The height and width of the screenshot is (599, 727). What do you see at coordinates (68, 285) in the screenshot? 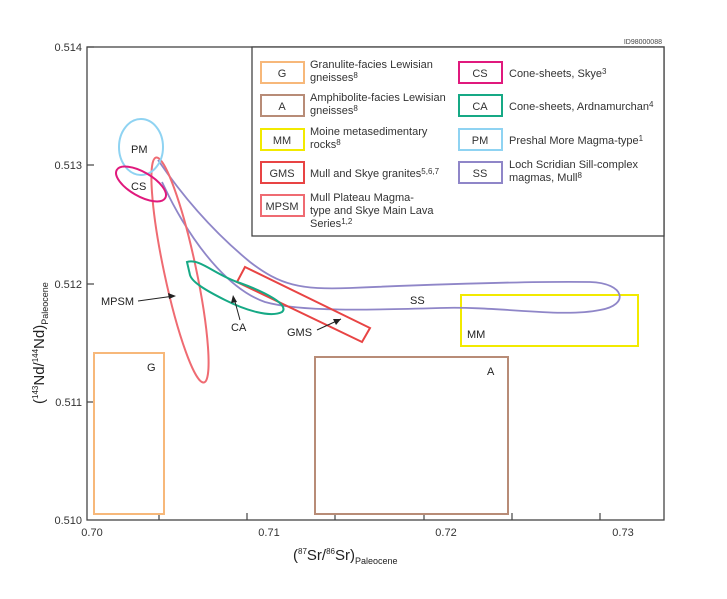
I see `y-tick-0.512: 0.512` at bounding box center [68, 285].